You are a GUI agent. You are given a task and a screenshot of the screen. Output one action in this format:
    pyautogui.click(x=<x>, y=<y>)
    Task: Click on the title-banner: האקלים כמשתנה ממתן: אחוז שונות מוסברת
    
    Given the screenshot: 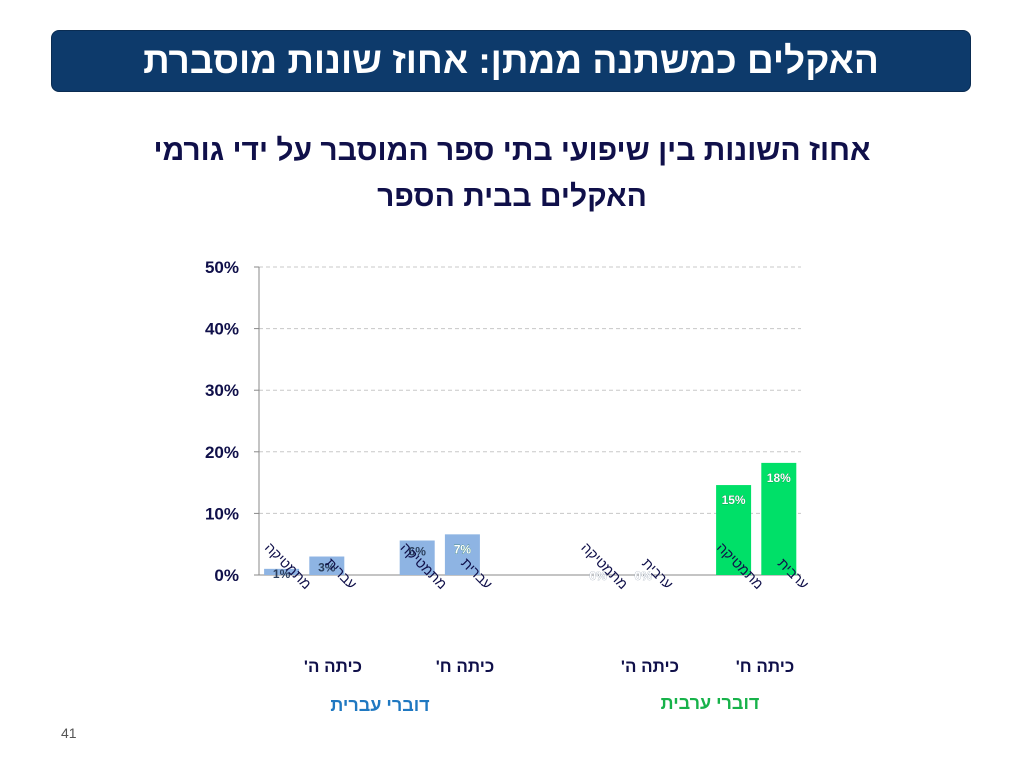 What is the action you would take?
    pyautogui.click(x=511, y=61)
    